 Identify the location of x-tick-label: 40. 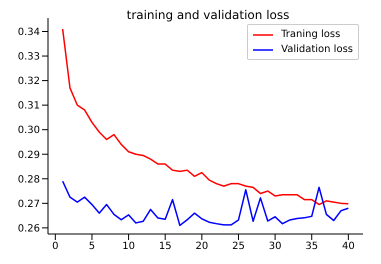
(348, 246).